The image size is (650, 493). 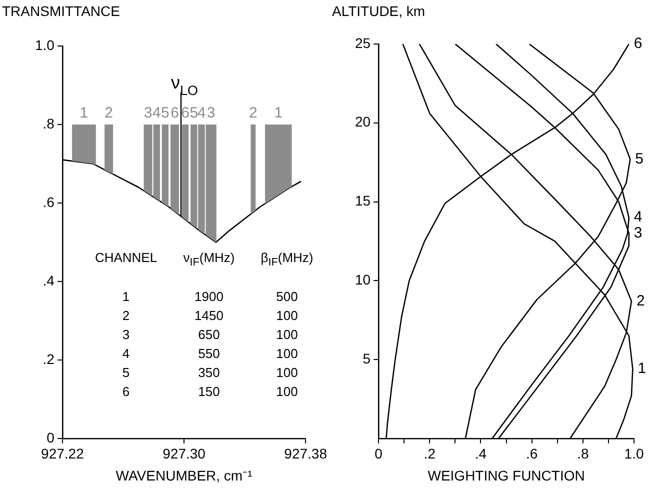 What do you see at coordinates (638, 233) in the screenshot?
I see `series-label: 3` at bounding box center [638, 233].